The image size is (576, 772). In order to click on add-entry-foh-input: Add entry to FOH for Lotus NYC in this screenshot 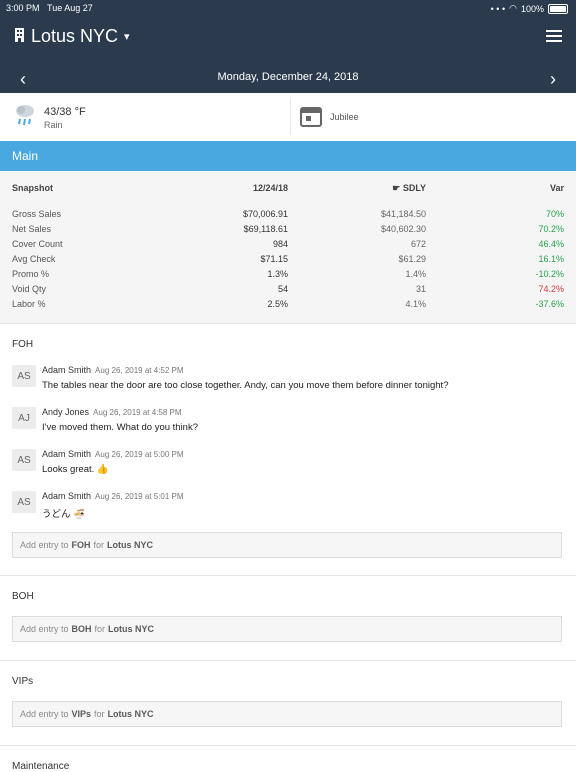, I will do `click(287, 545)`.